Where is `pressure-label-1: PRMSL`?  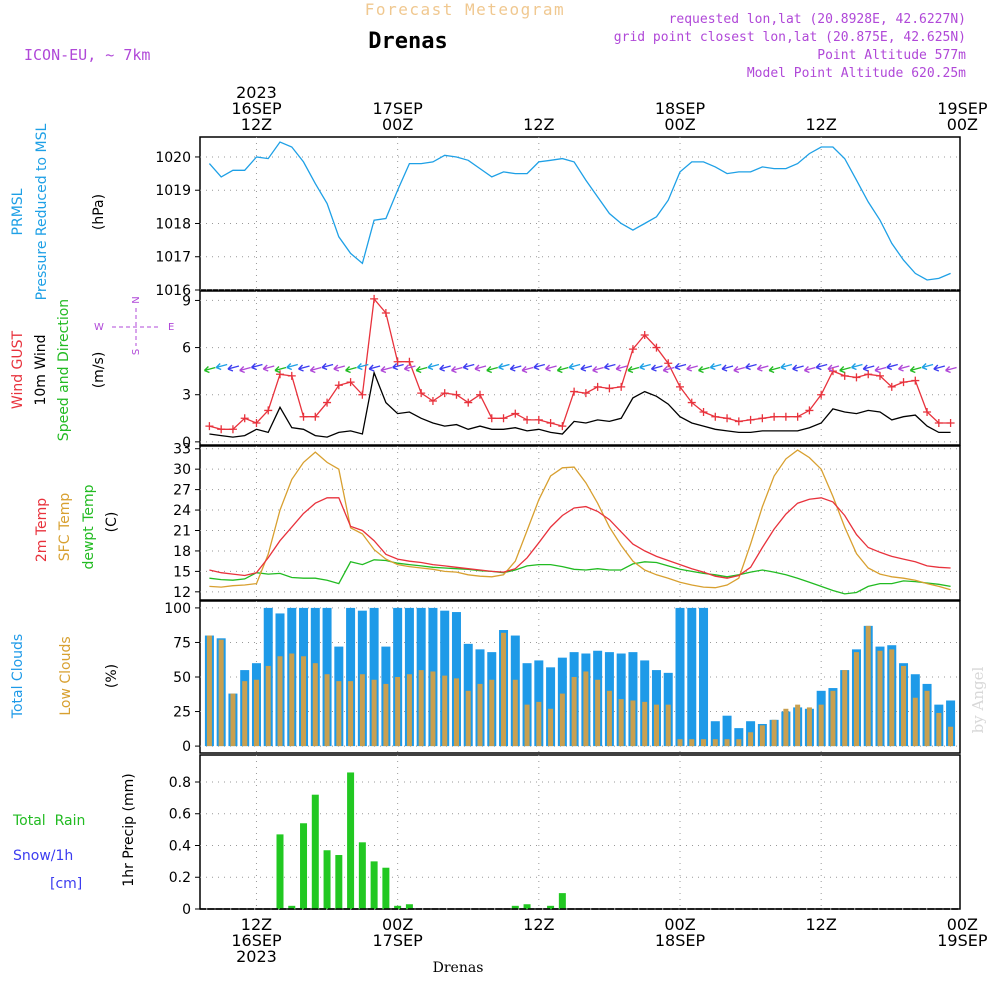 pressure-label-1: PRMSL is located at coordinates (18, 211).